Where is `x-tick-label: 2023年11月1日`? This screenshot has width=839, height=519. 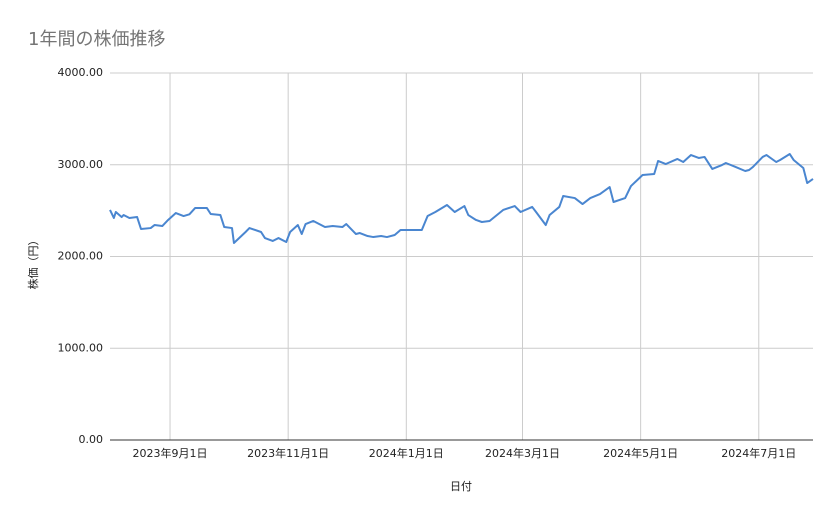 x-tick-label: 2023年11月1日 is located at coordinates (288, 453).